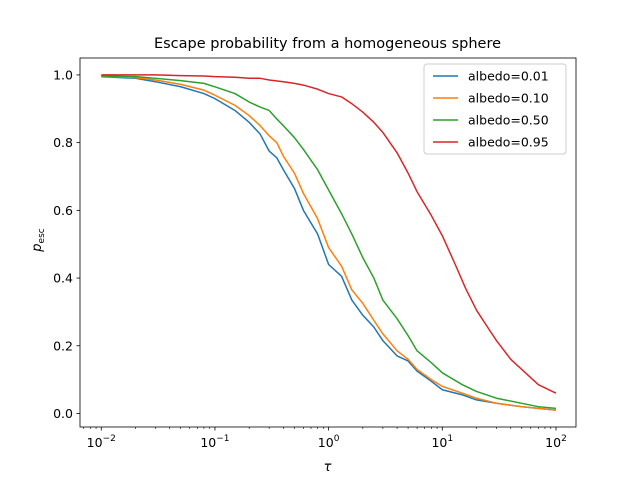  I want to click on y-tick-label: 1.0, so click(63, 74).